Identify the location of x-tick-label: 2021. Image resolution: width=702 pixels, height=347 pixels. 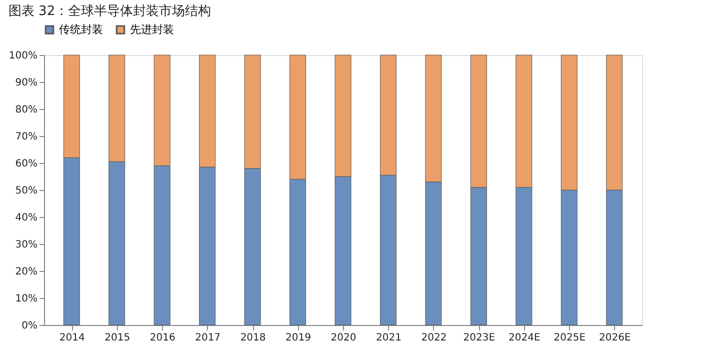
(389, 338).